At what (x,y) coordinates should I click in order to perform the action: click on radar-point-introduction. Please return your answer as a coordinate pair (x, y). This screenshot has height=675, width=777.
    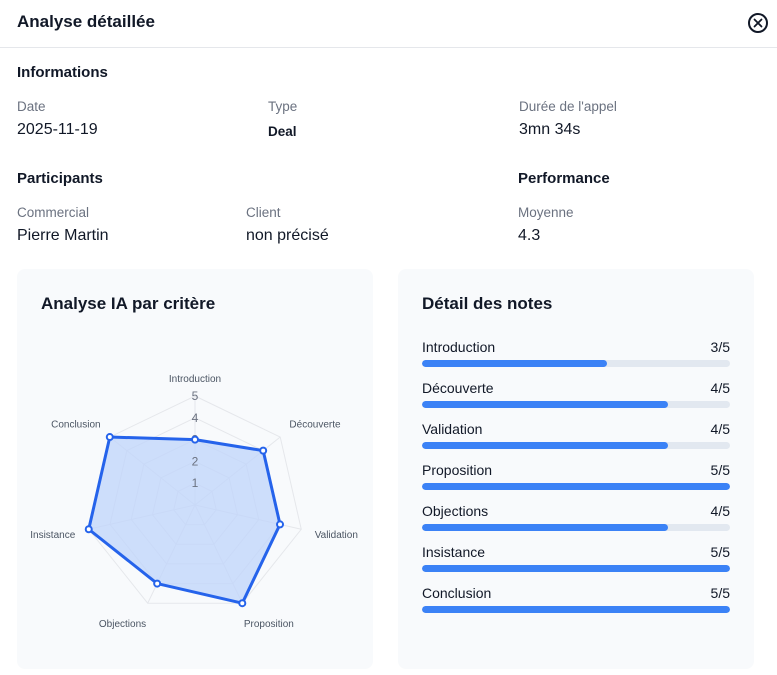
    Looking at the image, I should click on (195, 439).